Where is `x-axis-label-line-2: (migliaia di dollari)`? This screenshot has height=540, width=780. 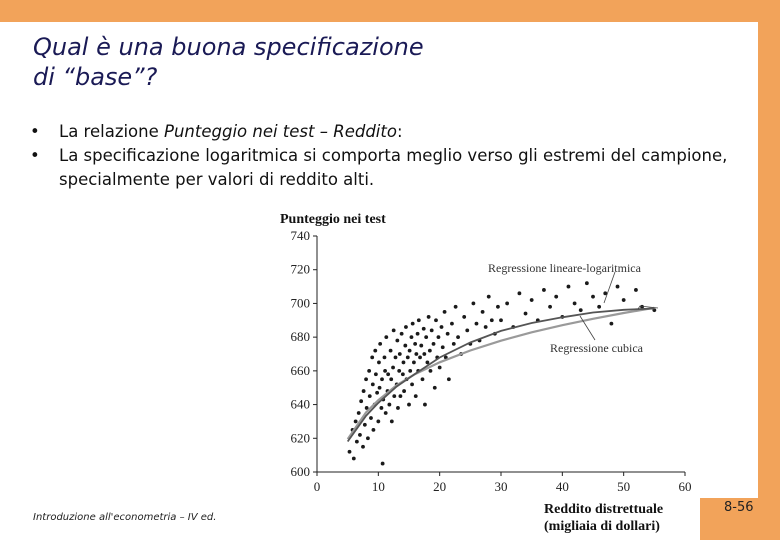
x-axis-label-line-2: (migliaia di dollari) is located at coordinates (602, 526).